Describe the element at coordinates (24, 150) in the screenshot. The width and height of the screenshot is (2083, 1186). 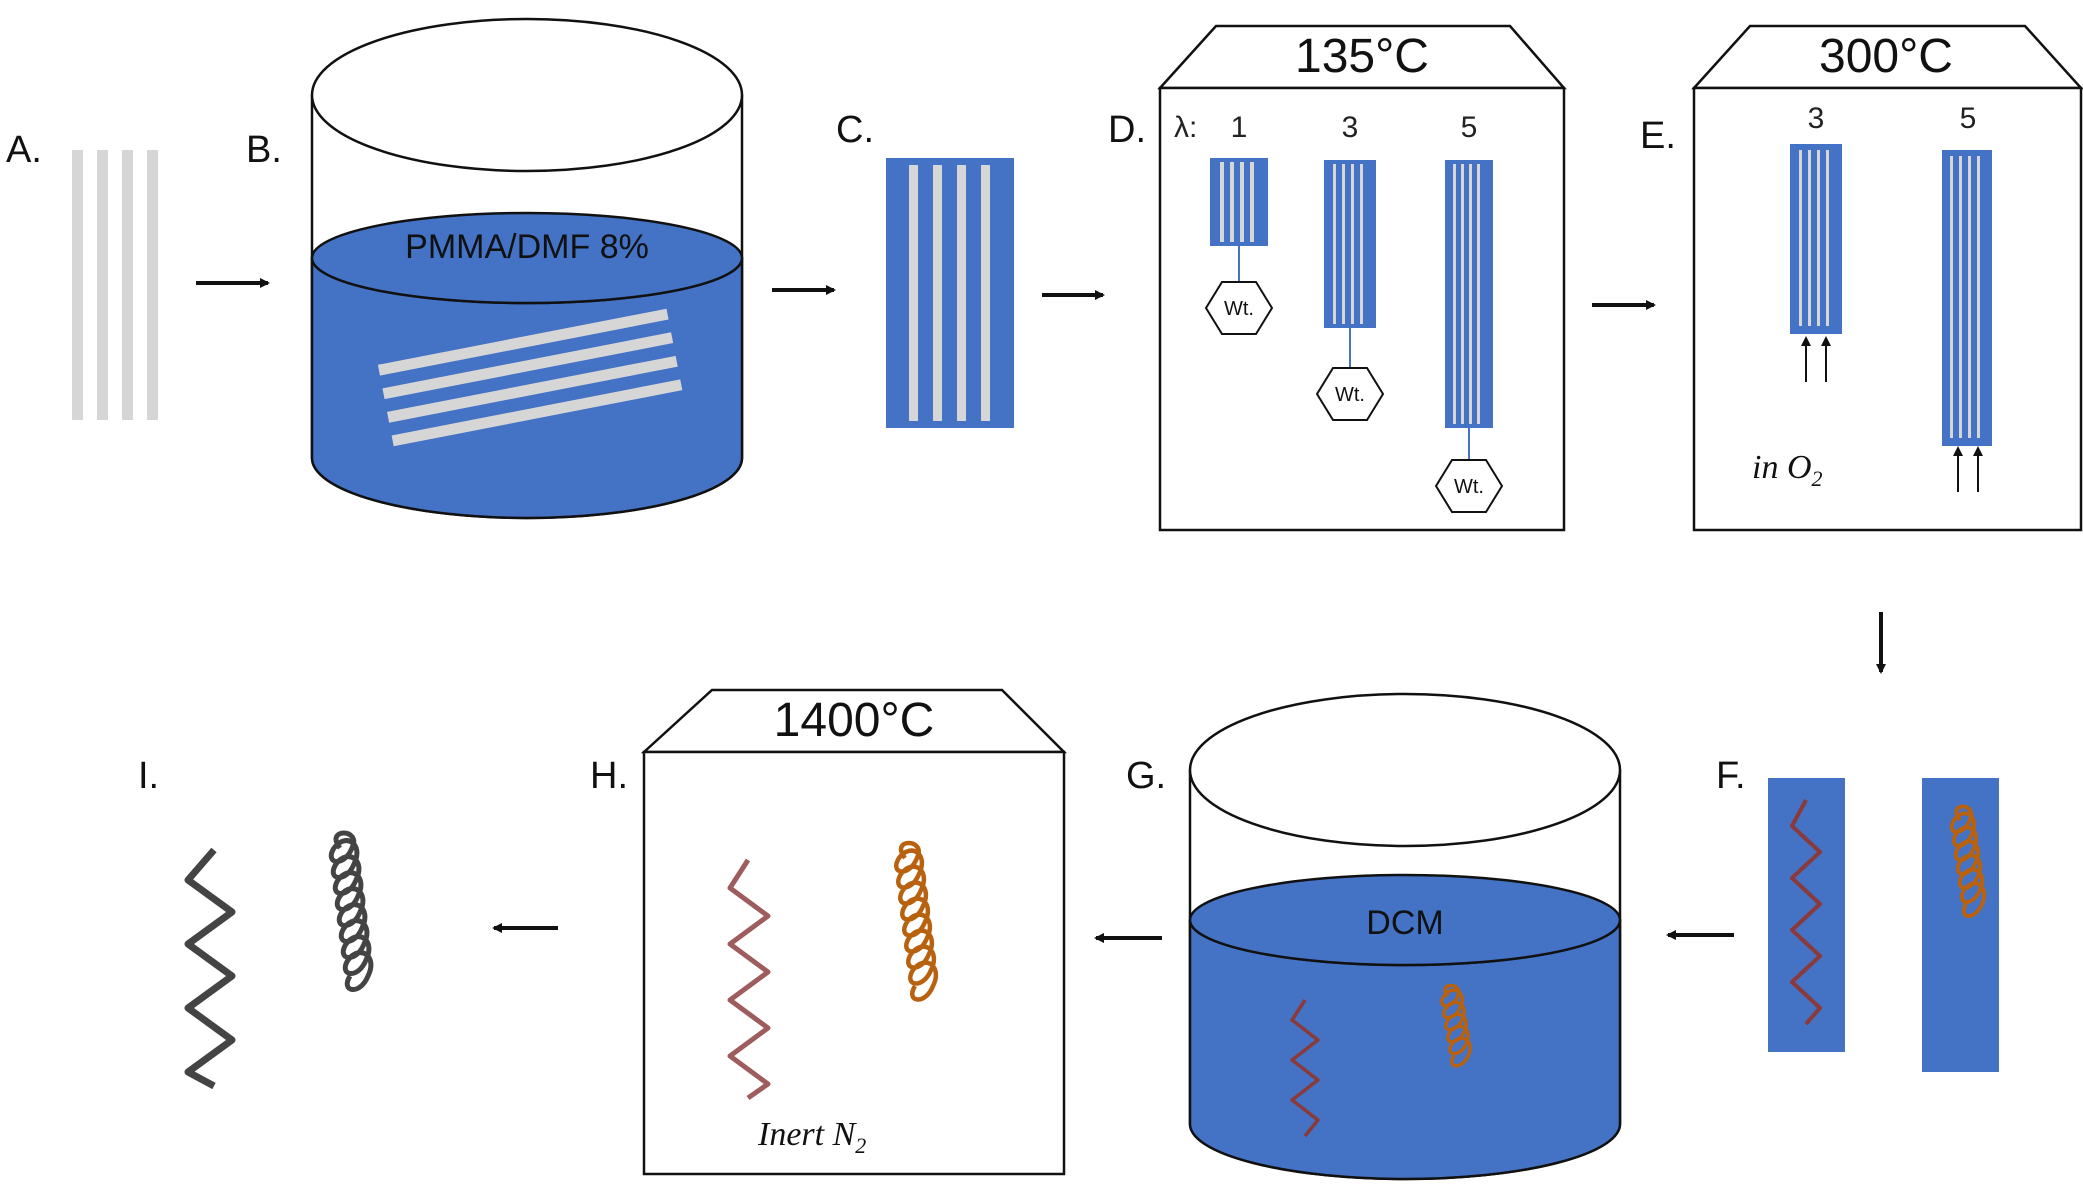
I see `step-a-label: A.` at that location.